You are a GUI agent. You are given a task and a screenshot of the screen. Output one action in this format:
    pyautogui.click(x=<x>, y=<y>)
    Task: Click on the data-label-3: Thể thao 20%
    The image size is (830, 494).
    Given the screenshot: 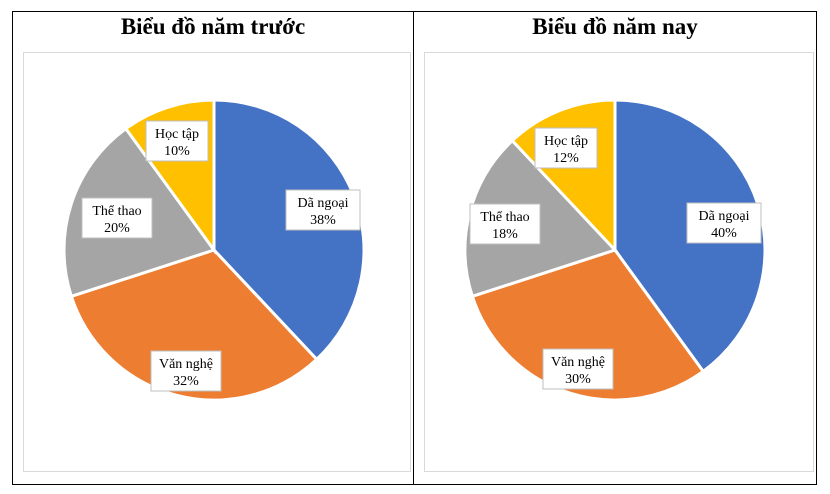 What is the action you would take?
    pyautogui.click(x=117, y=218)
    